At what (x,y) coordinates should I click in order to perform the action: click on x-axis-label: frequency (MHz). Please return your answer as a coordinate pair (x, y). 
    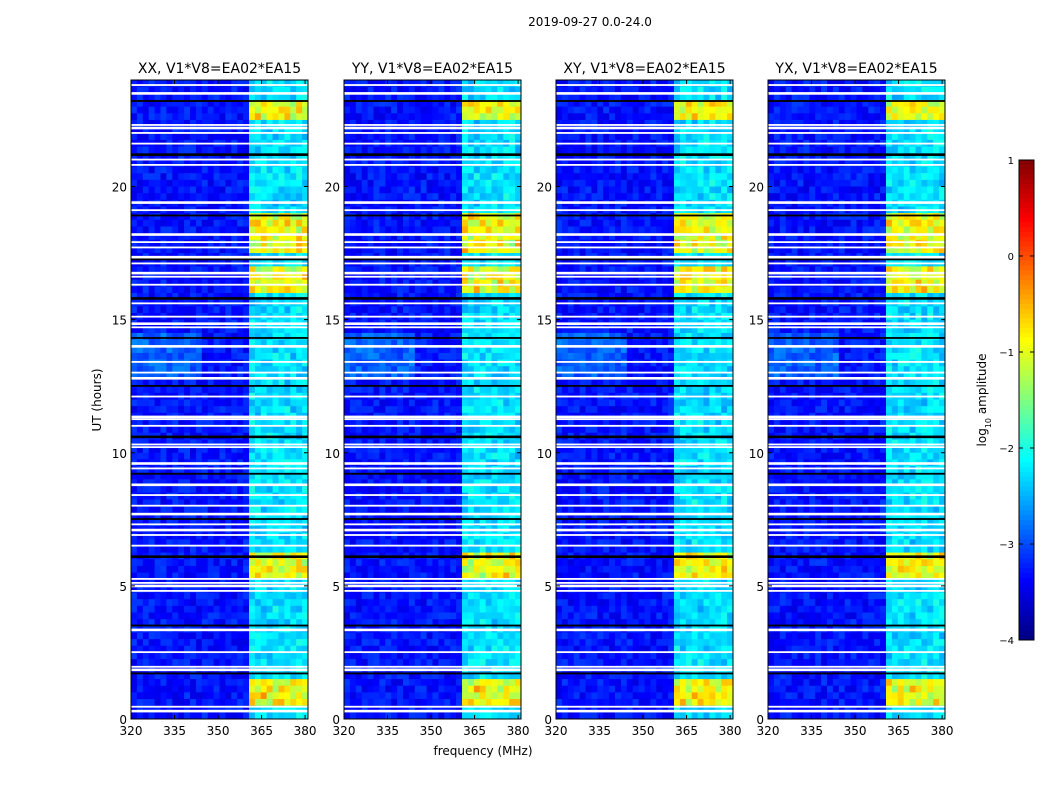
    Looking at the image, I should click on (482, 751).